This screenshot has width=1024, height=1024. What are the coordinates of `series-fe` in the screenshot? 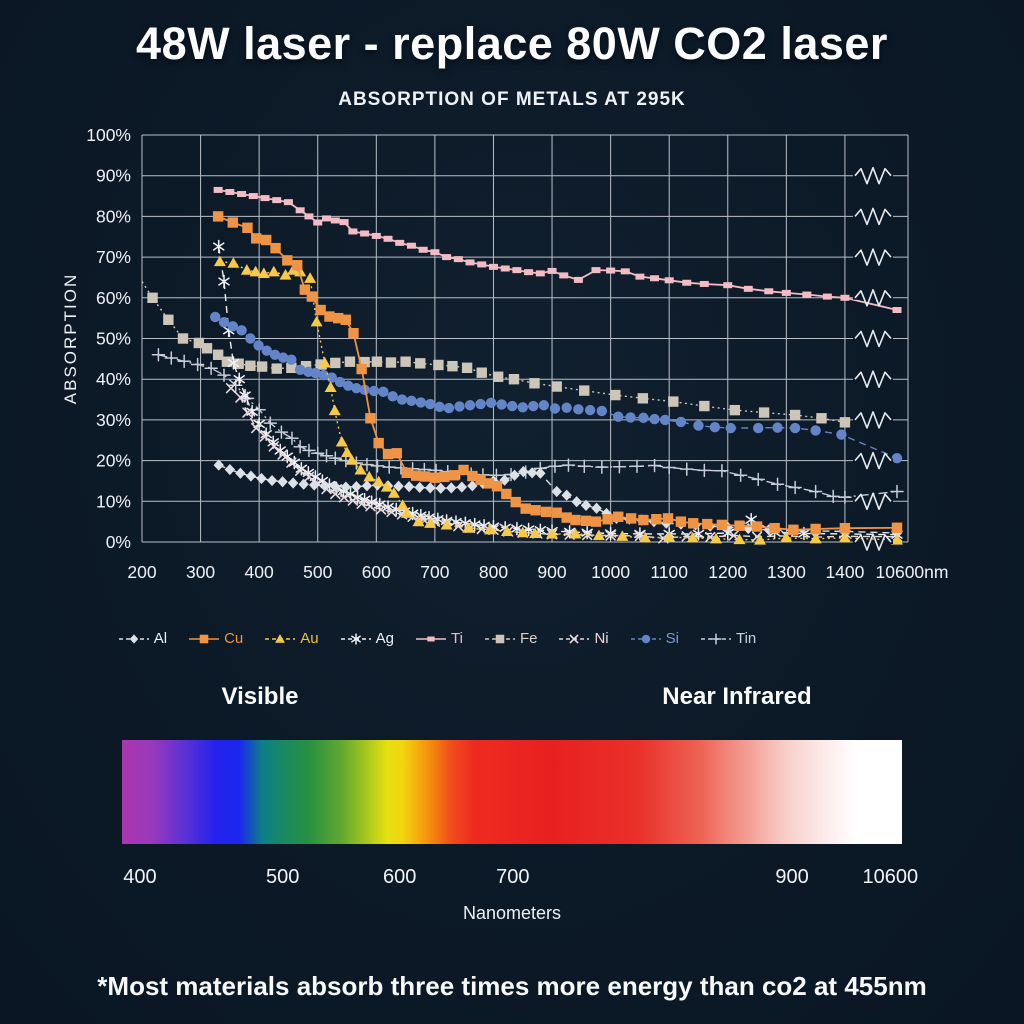 It's located at (496, 354).